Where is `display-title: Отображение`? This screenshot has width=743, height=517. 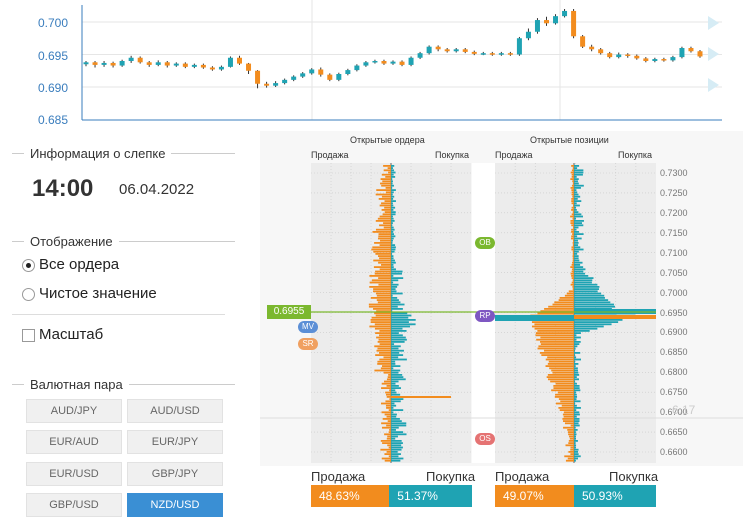 display-title: Отображение is located at coordinates (71, 241).